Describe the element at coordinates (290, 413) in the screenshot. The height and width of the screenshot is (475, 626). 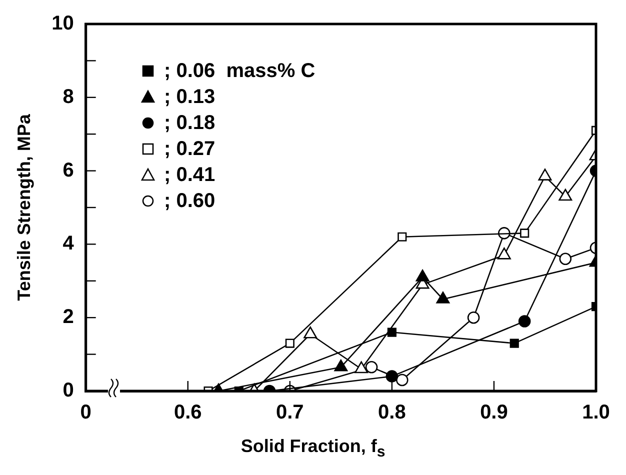
I see `x-tick-label: 0.7` at that location.